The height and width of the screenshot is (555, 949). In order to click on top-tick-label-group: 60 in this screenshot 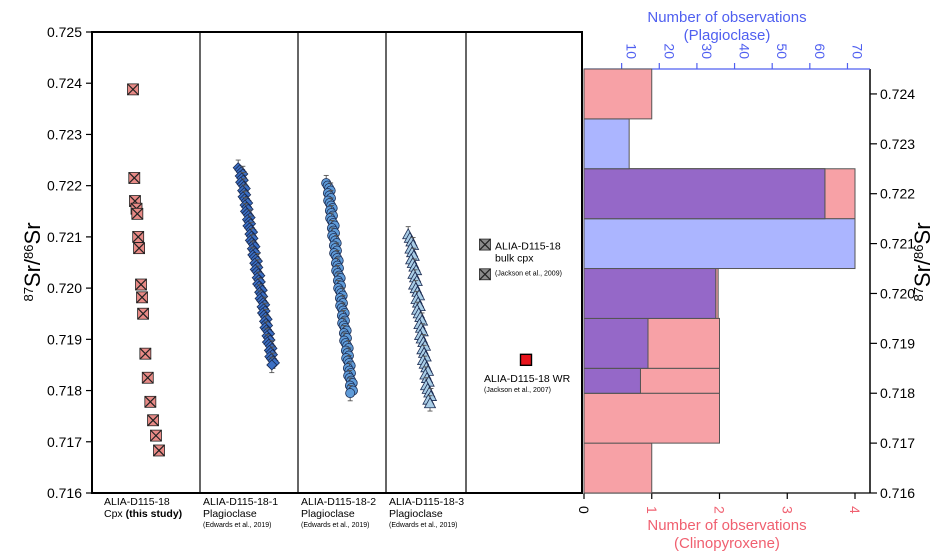, I will do `click(820, 51)`.